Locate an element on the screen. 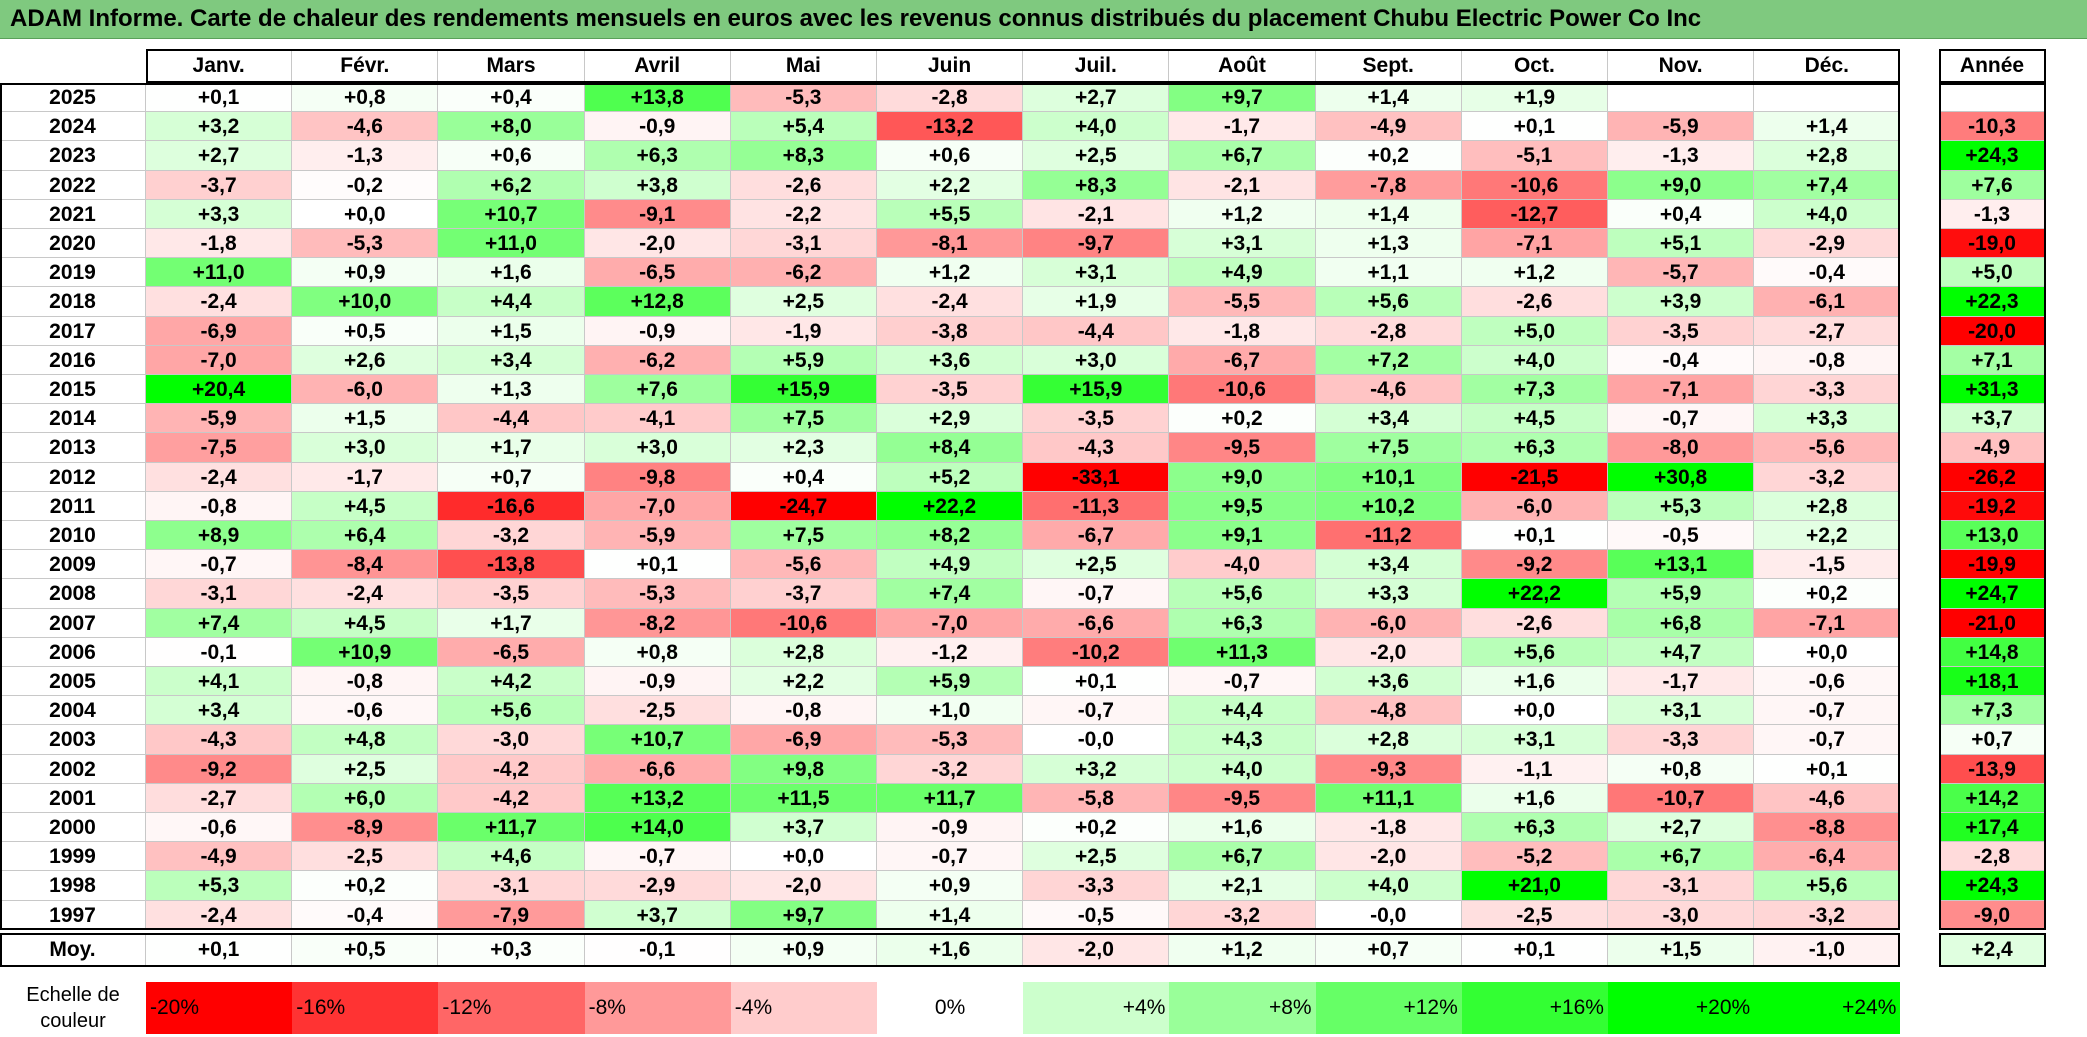 Image resolution: width=2087 pixels, height=1037 pixels. heatmap-cell: -2,7 is located at coordinates (1827, 331).